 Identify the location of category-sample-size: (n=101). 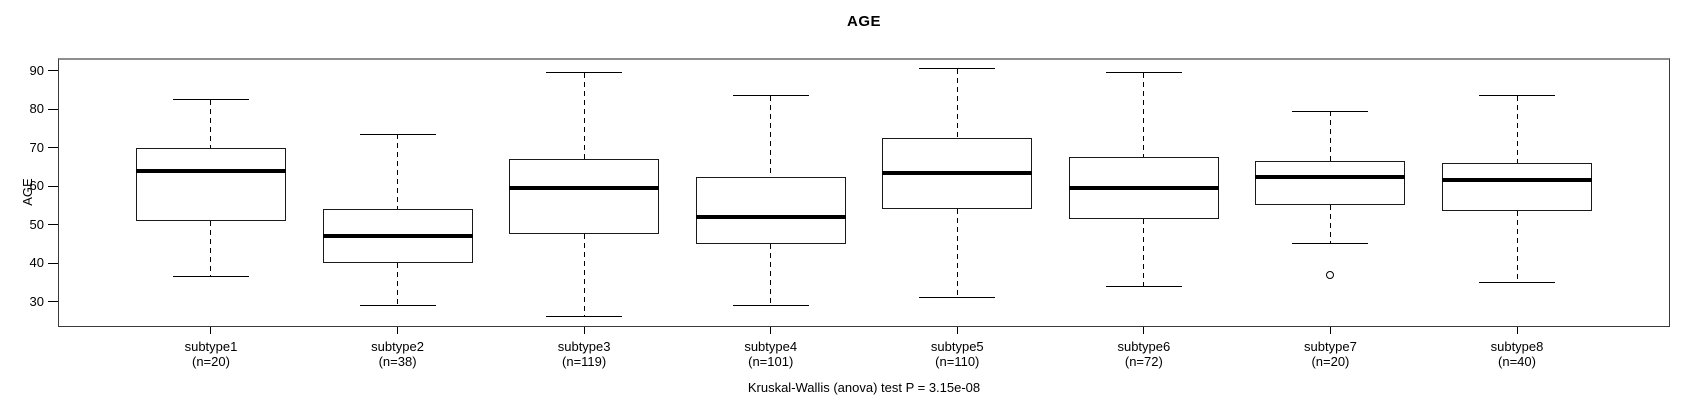
(771, 361).